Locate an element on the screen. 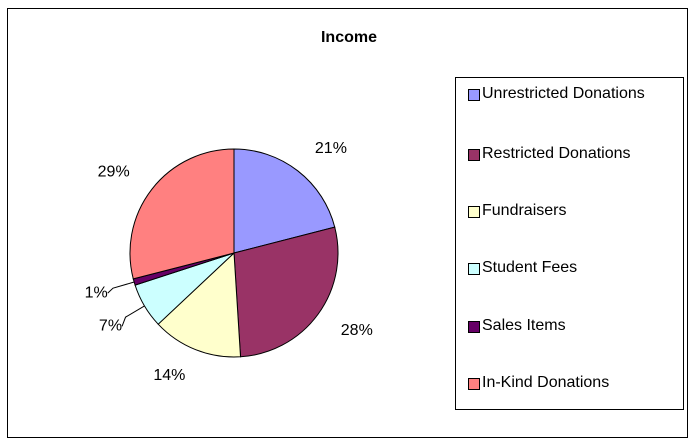 The image size is (689, 439). legend-entry: Unrestricted Donations is located at coordinates (574, 94).